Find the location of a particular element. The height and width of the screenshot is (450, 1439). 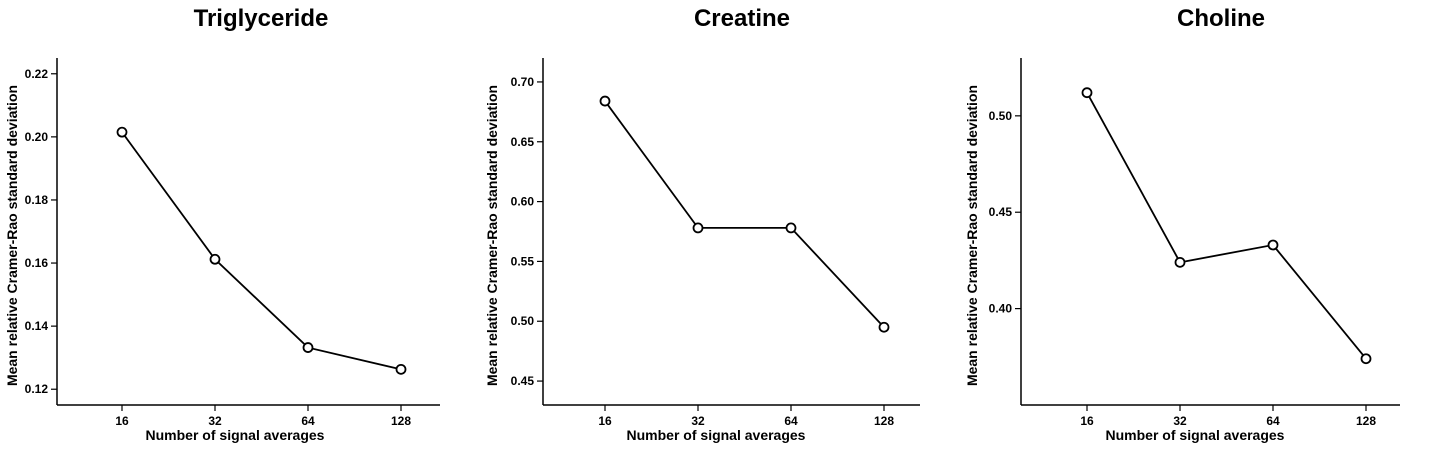

y-tick-label: 0.22 is located at coordinates (37, 74).